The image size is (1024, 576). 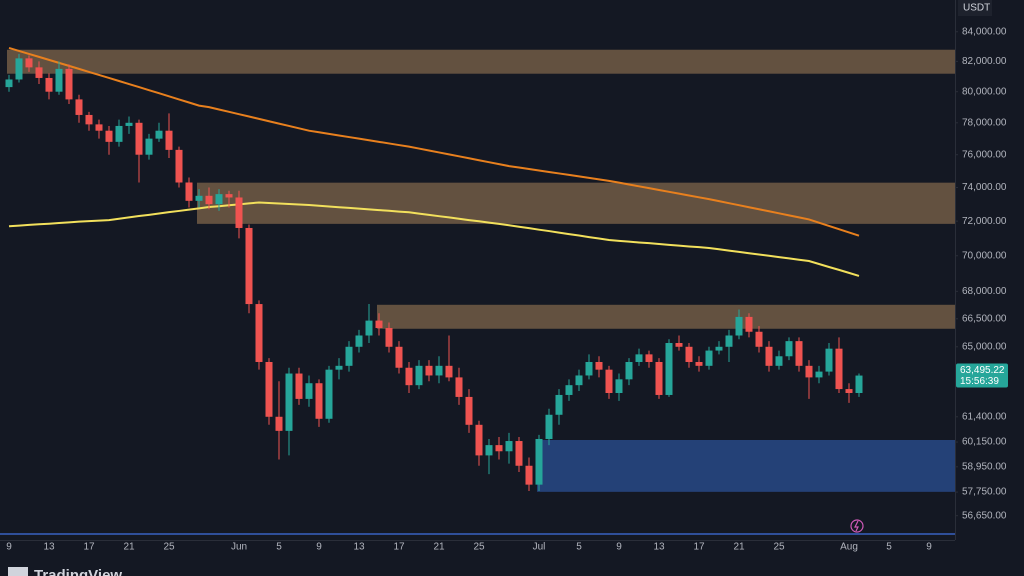 What do you see at coordinates (239, 547) in the screenshot?
I see `x-tick-label: Jun` at bounding box center [239, 547].